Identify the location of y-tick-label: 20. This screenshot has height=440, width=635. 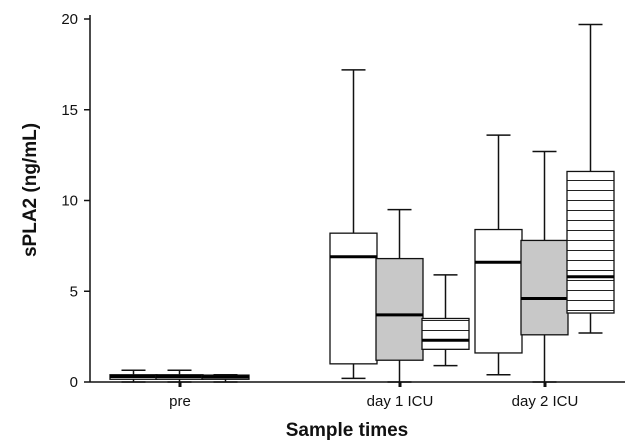
(69, 19).